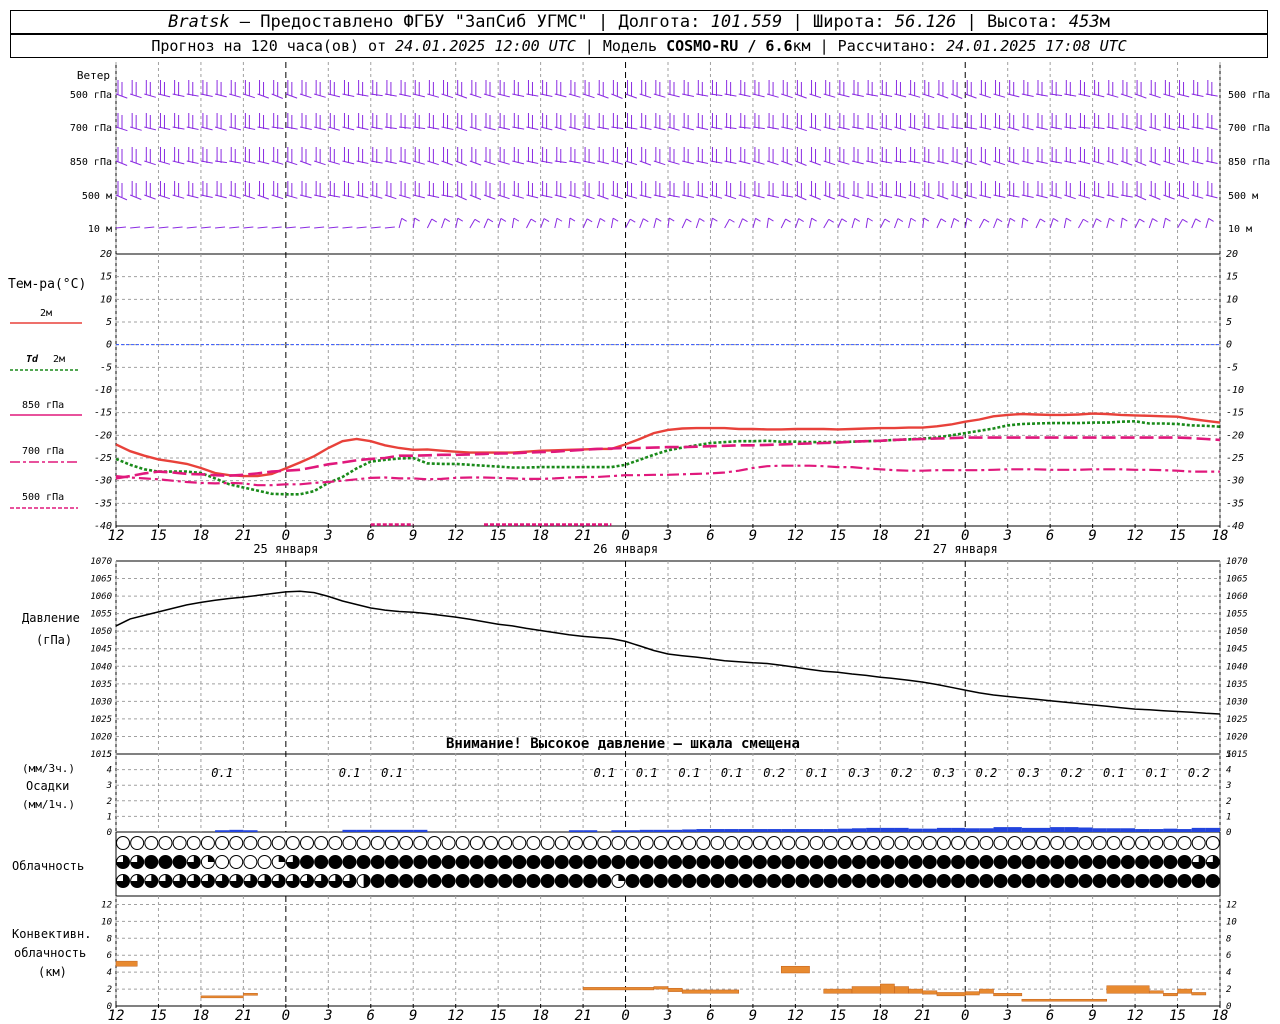  Describe the element at coordinates (1235, 435) in the screenshot. I see `temp-tick-right: -20` at that location.